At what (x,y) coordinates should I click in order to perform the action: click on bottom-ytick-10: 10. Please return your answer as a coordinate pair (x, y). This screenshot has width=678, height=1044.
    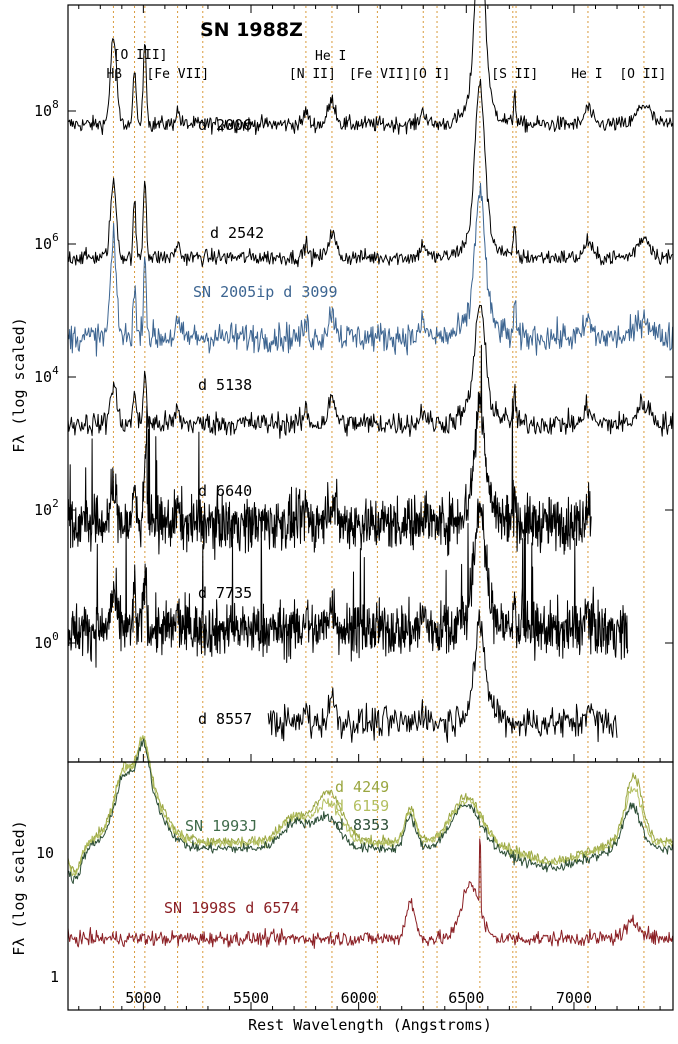
    Looking at the image, I should click on (45, 853).